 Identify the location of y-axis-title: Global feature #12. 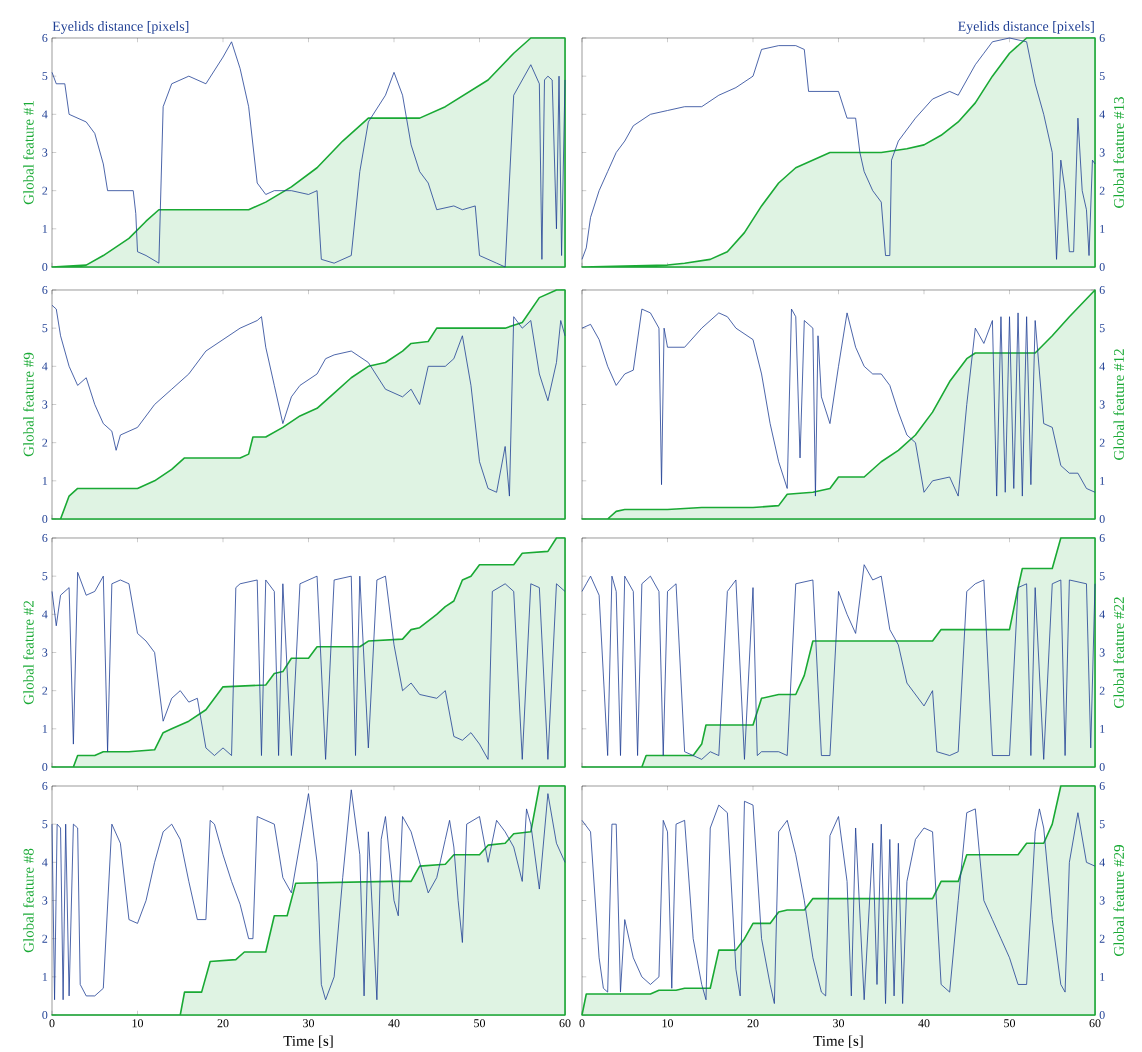
(1118, 404).